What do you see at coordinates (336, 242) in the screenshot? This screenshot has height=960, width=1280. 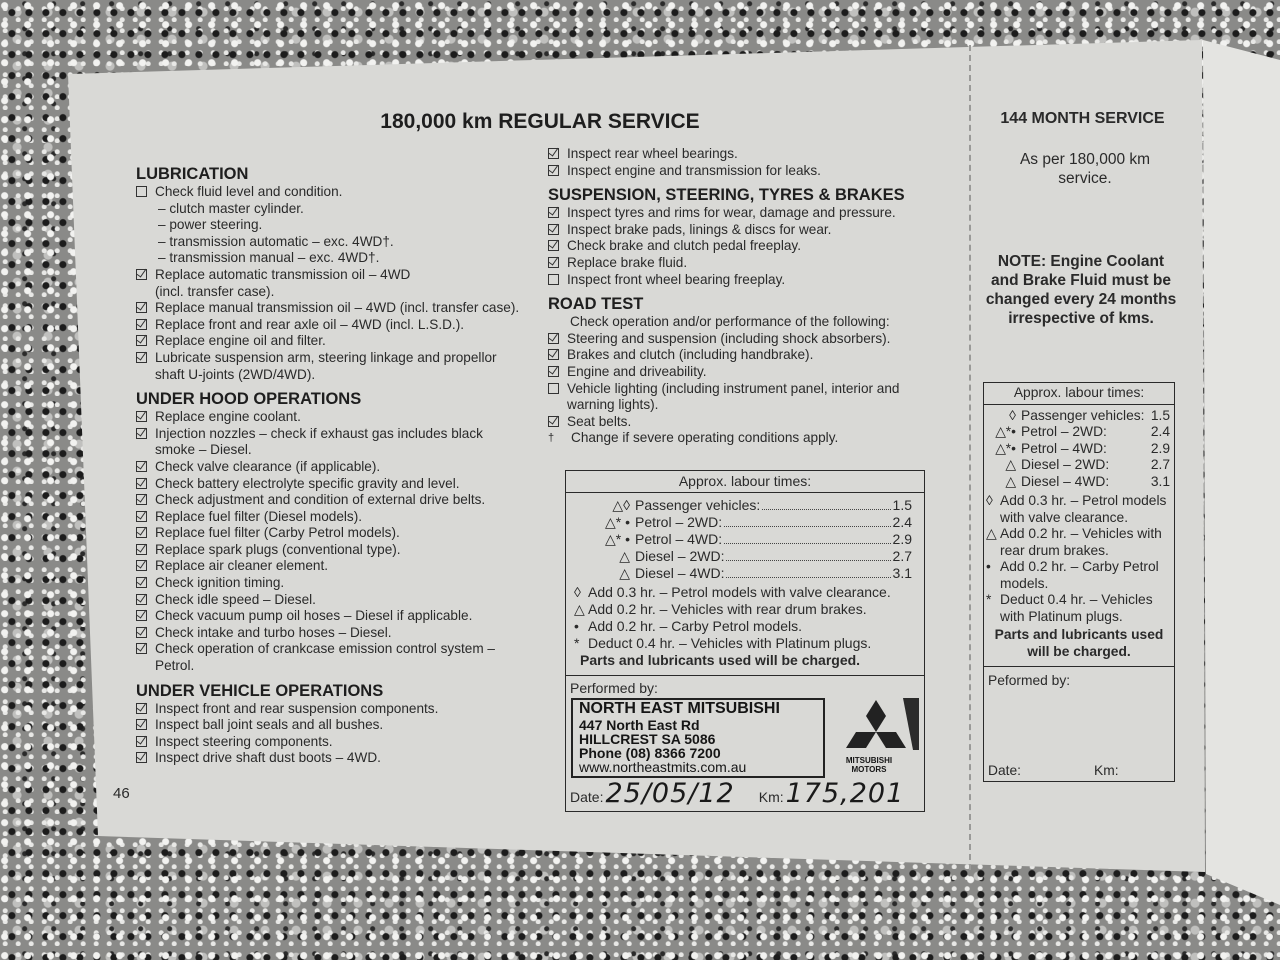 I see `checklist-item: – transmission automatic – exc. 4WD†.` at bounding box center [336, 242].